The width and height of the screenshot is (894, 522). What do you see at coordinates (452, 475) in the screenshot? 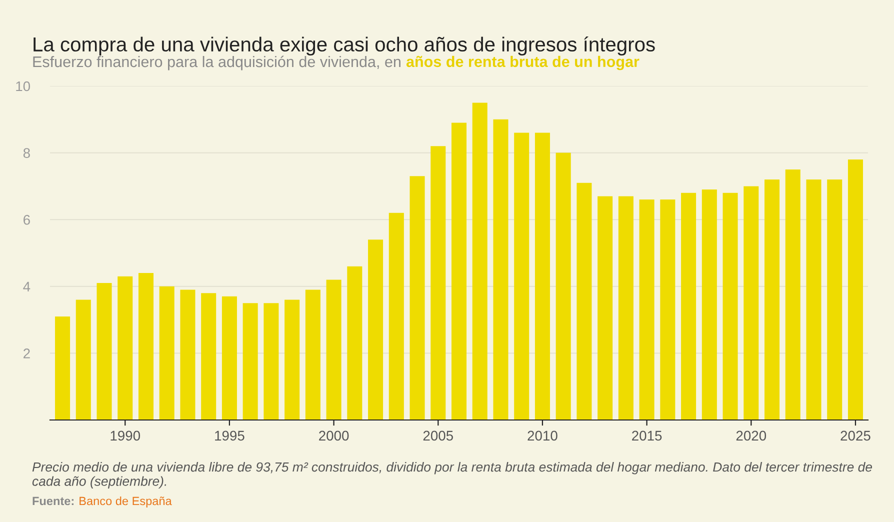
I see `text: Precio medio de una vivienda libre de 93,75 m² construidos, dividido por la renta bruta estimada del hogar mediano. Dato del tercer trimestre de cada año (septiembre).` at bounding box center [452, 475].